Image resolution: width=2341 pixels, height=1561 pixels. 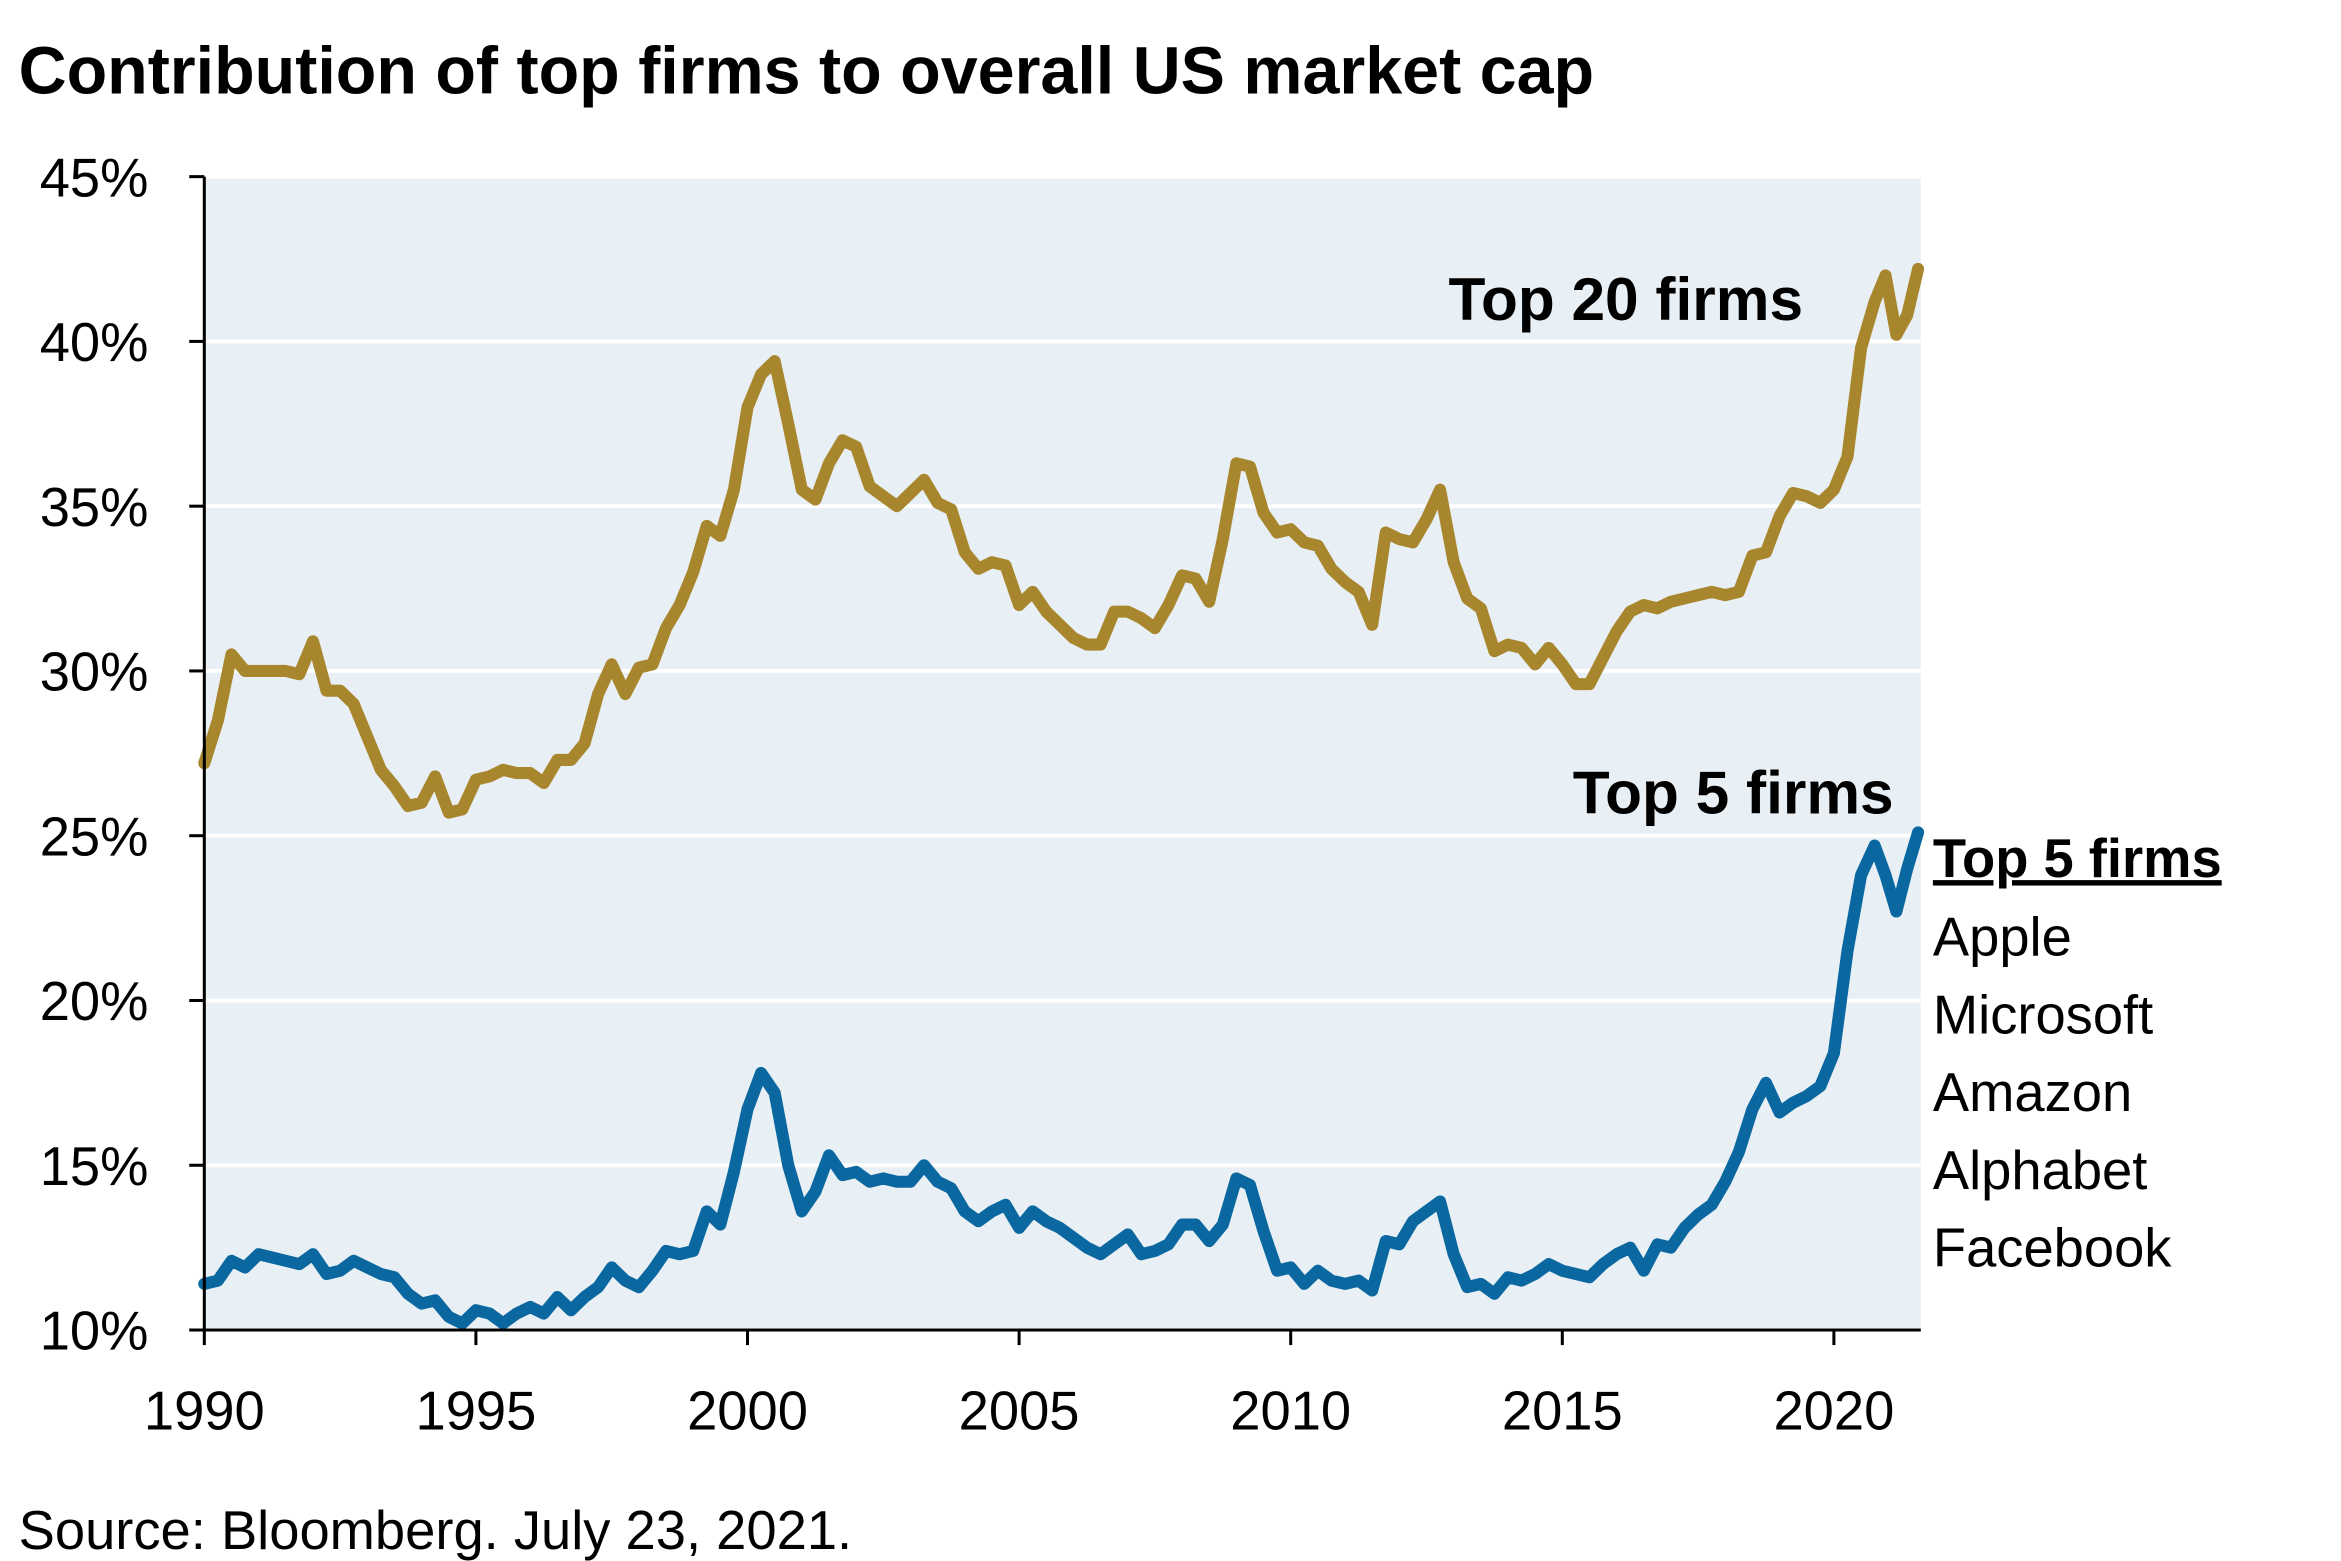 What do you see at coordinates (1290, 1411) in the screenshot?
I see `x-tick-label: 2010` at bounding box center [1290, 1411].